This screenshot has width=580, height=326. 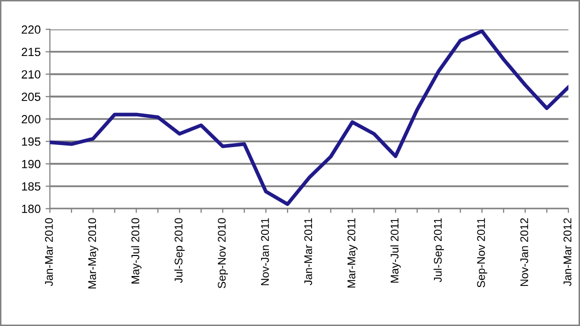 What do you see at coordinates (31, 96) in the screenshot?
I see `y-tick-label: 205` at bounding box center [31, 96].